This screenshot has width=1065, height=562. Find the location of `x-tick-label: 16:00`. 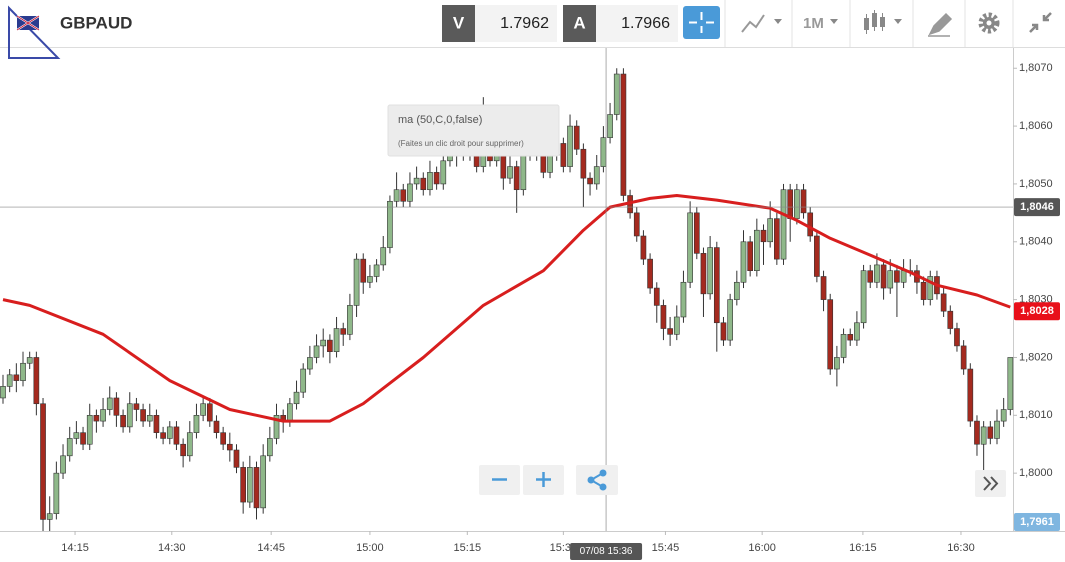

x-tick-label: 16:00 is located at coordinates (762, 548).